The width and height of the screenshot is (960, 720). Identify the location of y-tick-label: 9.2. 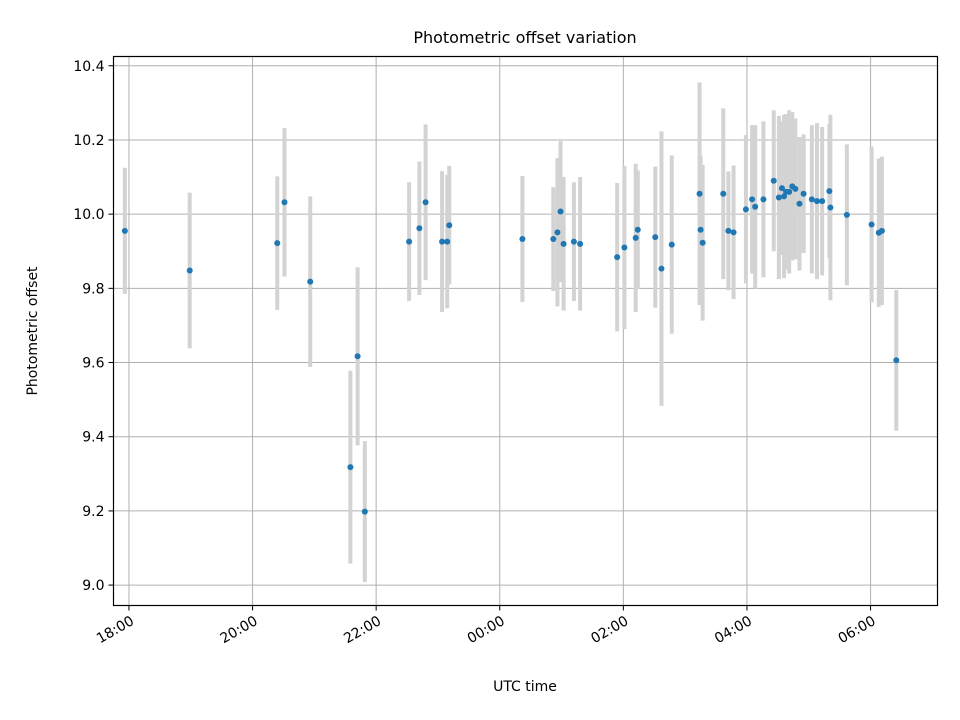
(93, 512).